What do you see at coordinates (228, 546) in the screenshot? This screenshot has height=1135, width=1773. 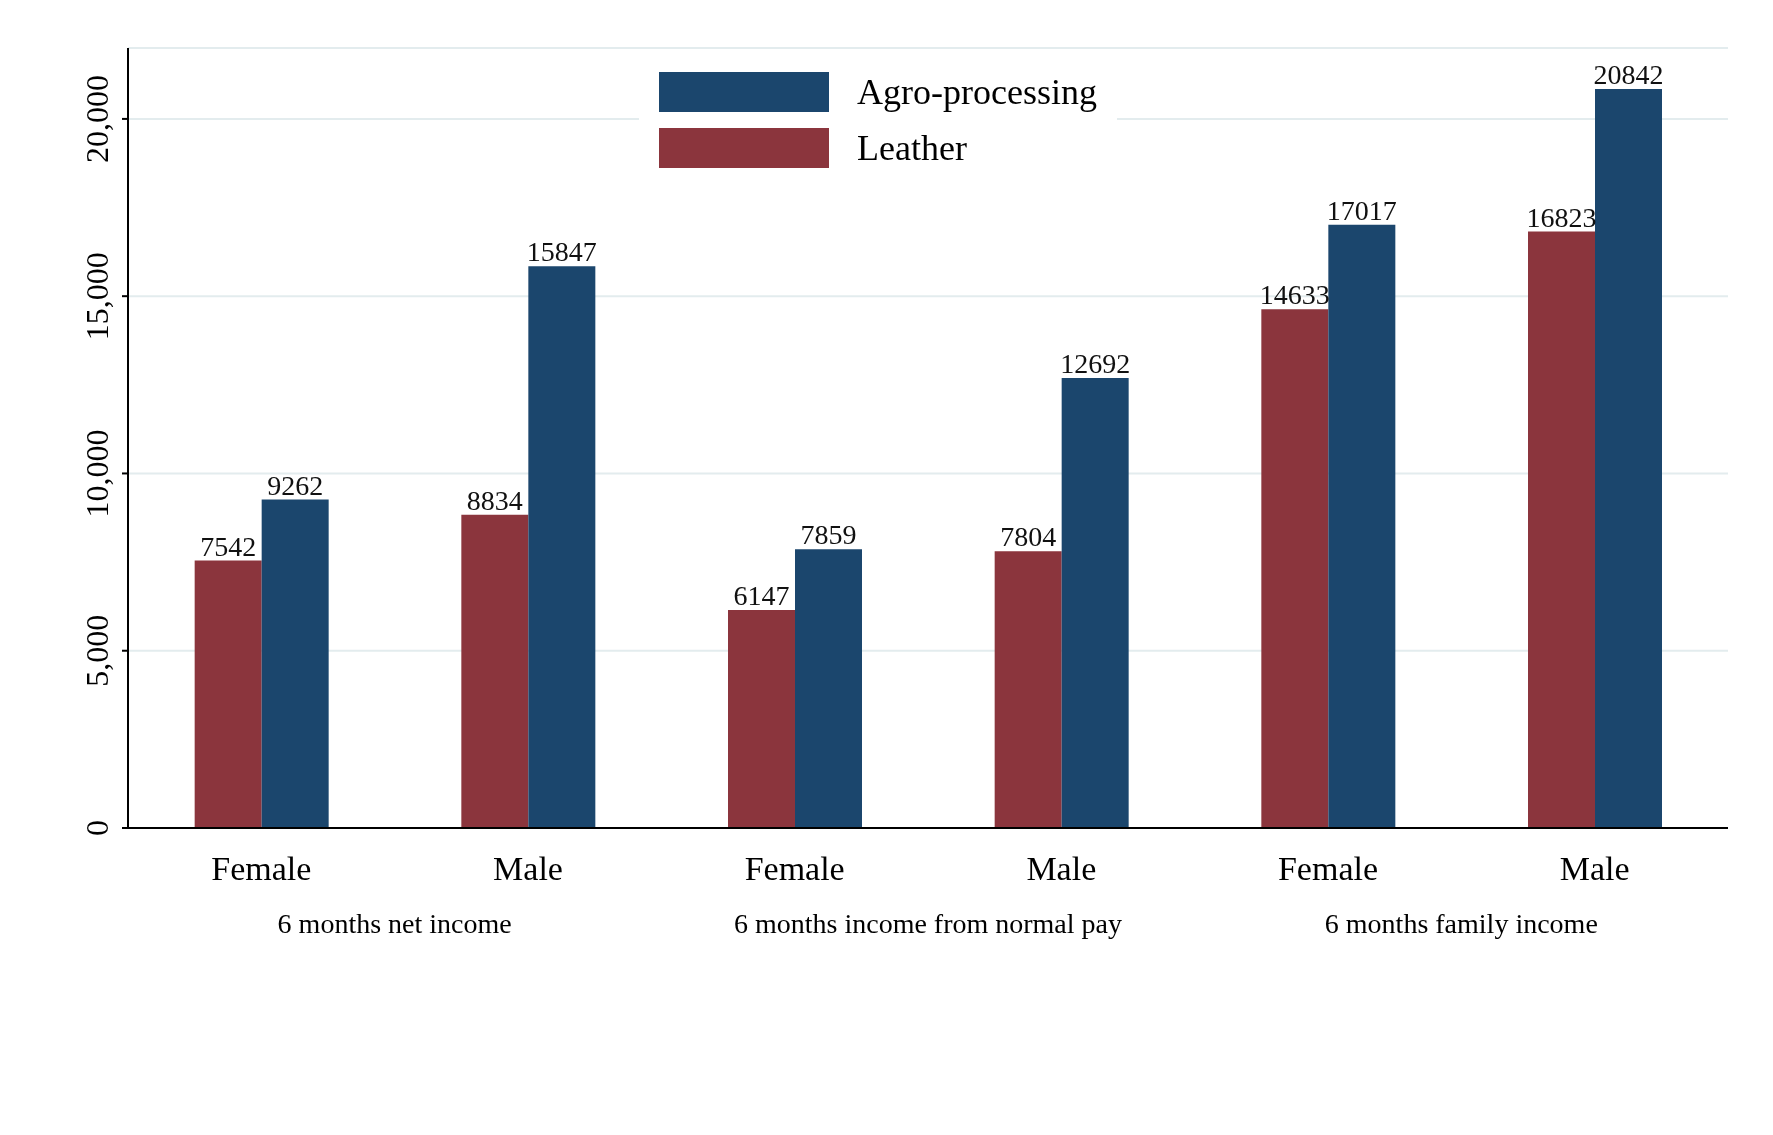 I see `data-label: 7542` at bounding box center [228, 546].